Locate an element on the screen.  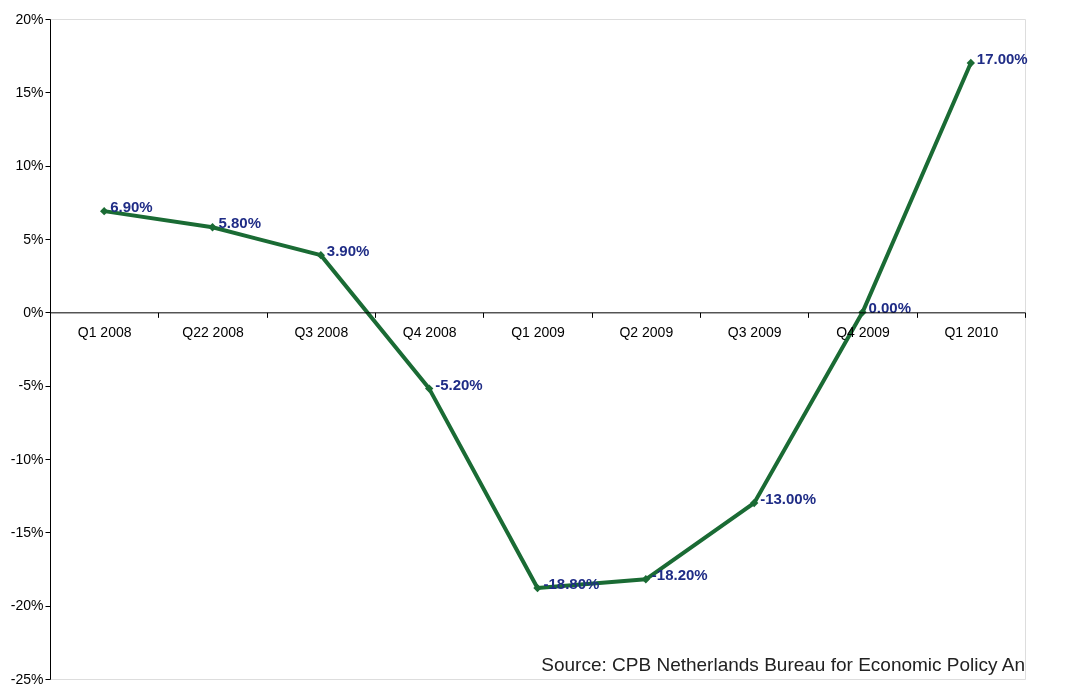
y-tick-label: 10% is located at coordinates (29, 165).